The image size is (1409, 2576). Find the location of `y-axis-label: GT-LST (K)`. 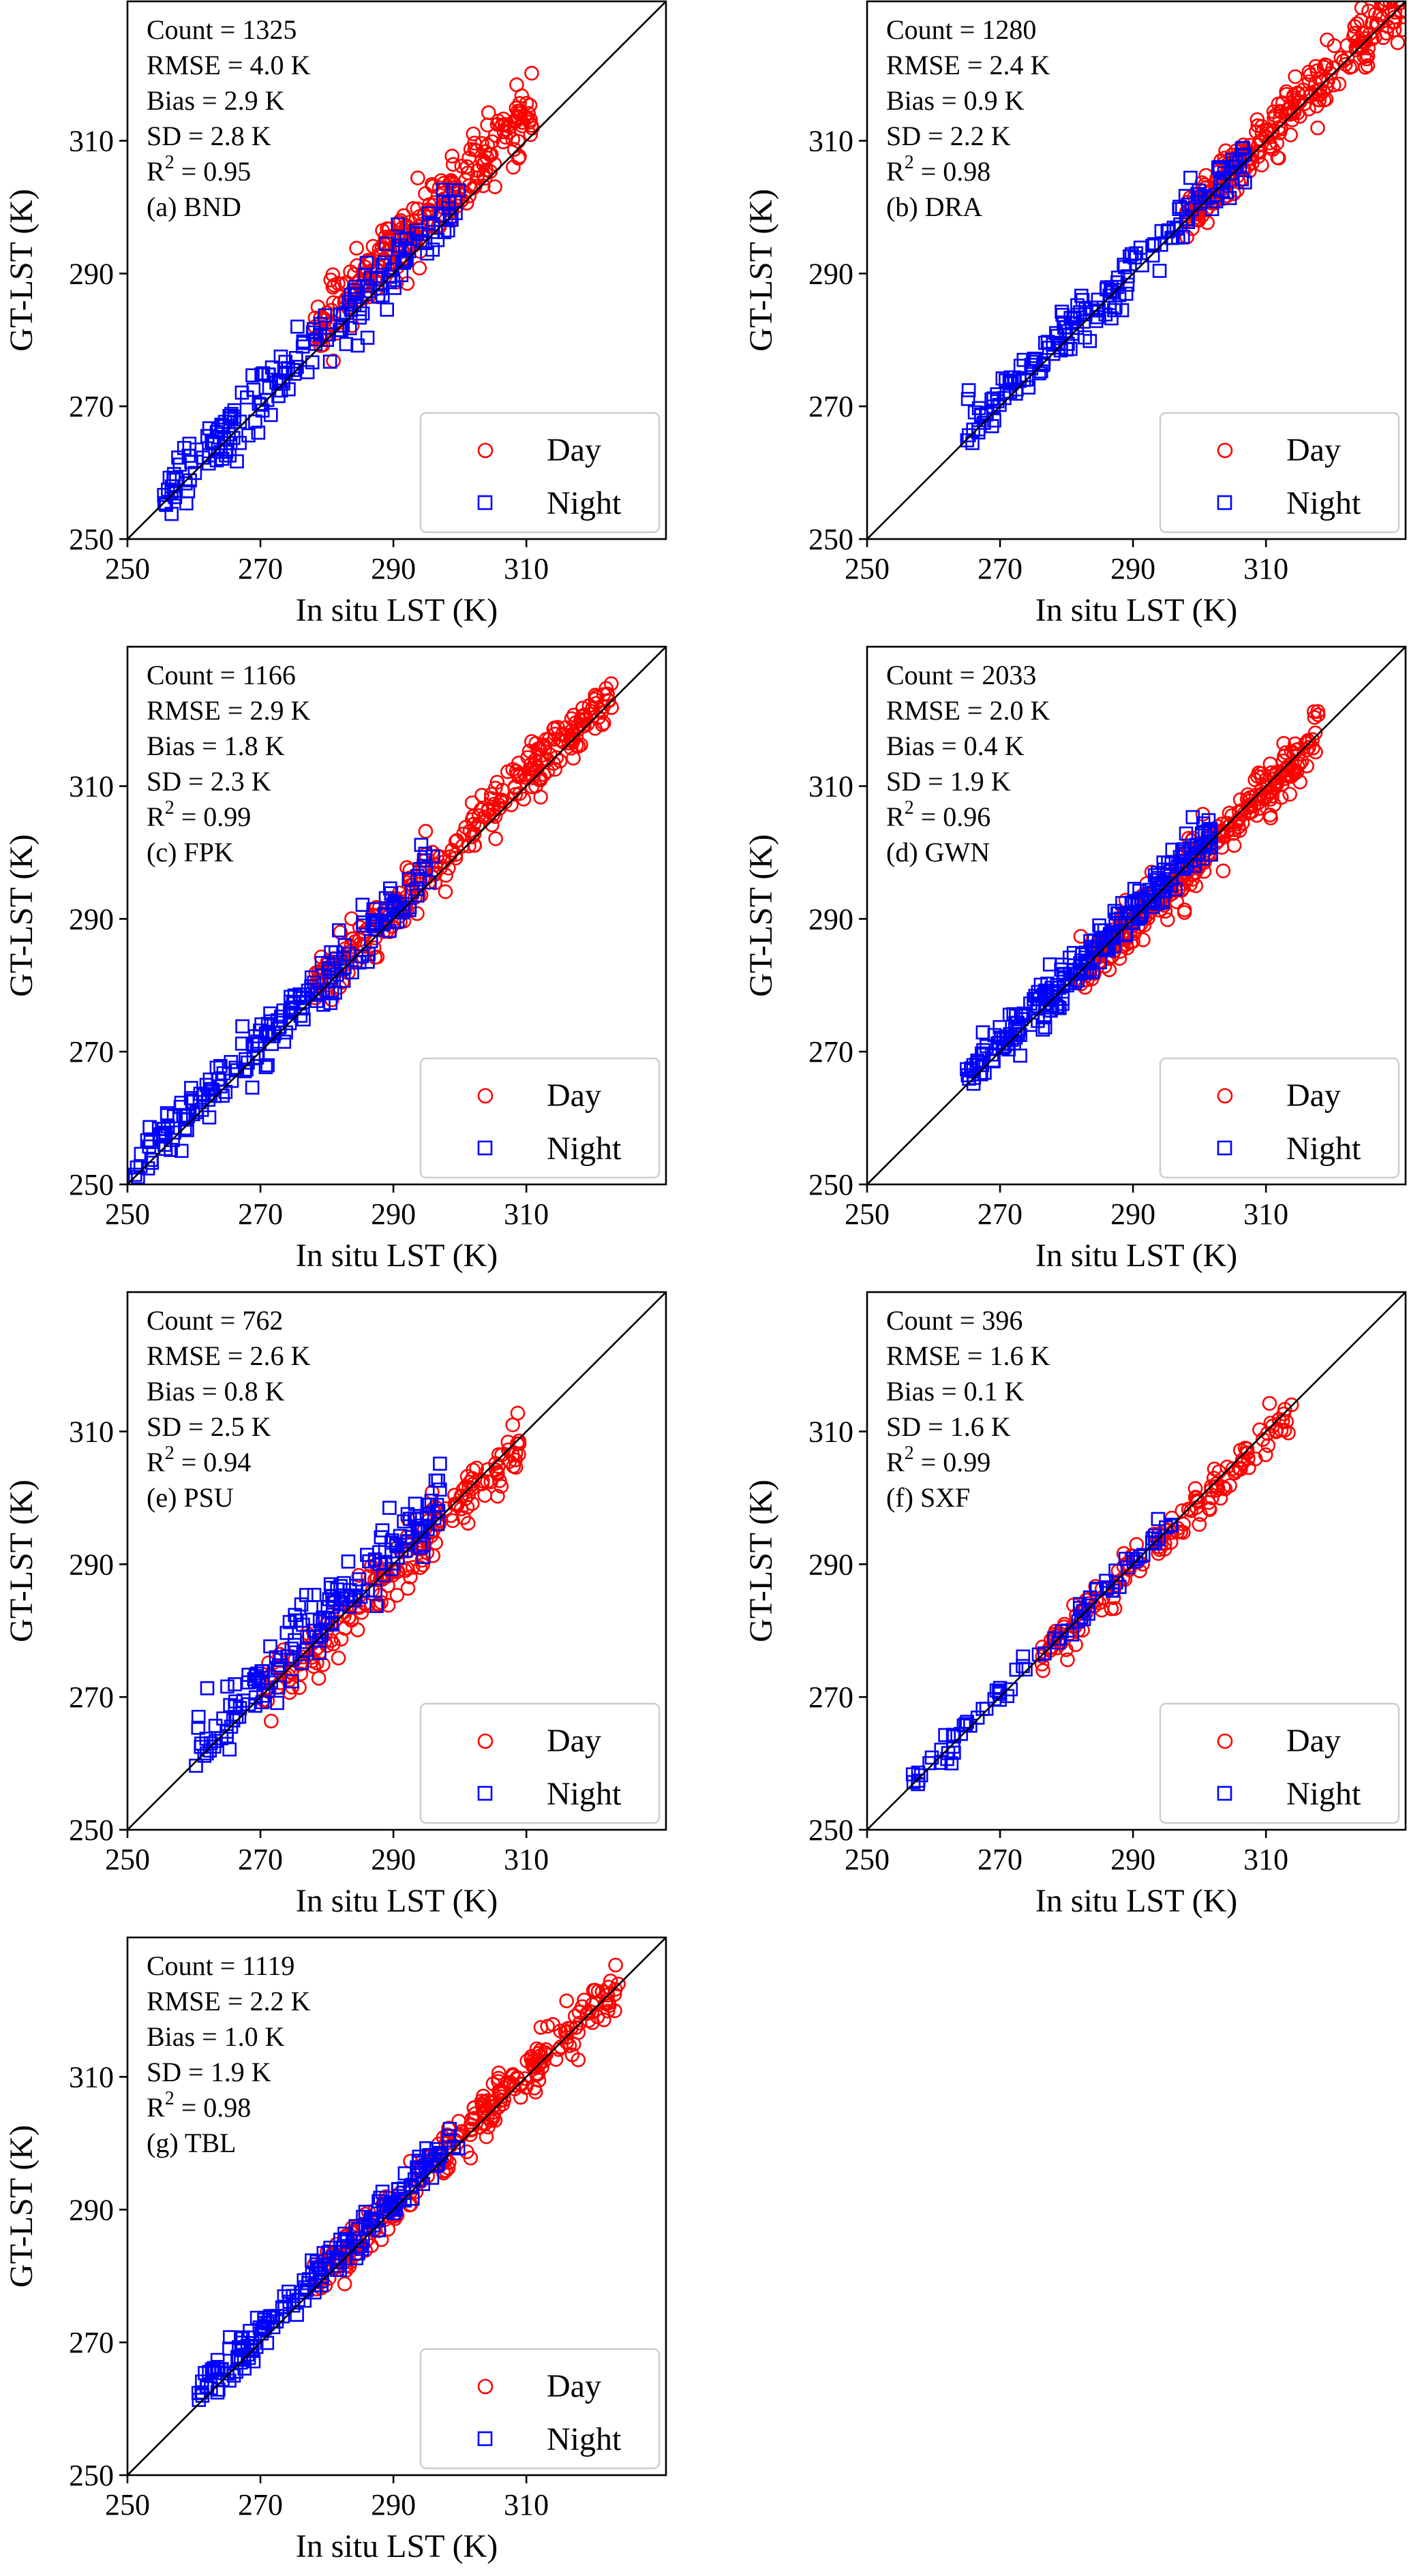

y-axis-label: GT-LST (K) is located at coordinates (21, 915).